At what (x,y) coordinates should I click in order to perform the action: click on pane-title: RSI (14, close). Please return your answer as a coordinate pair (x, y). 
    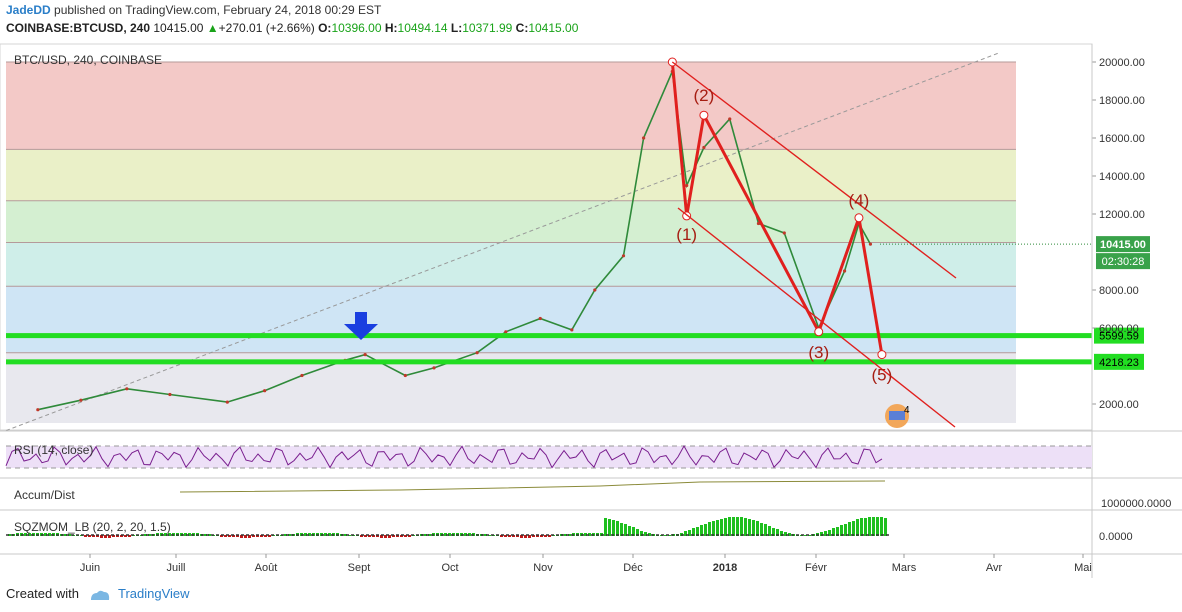
    Looking at the image, I should click on (53, 450).